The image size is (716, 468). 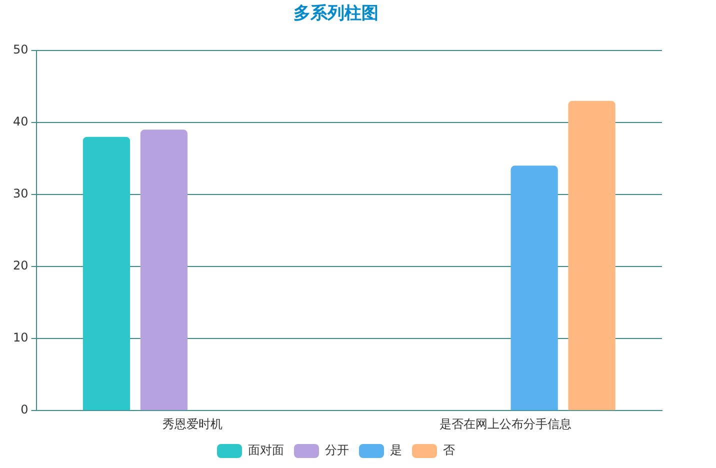 I want to click on legend-label: 否, so click(x=449, y=450).